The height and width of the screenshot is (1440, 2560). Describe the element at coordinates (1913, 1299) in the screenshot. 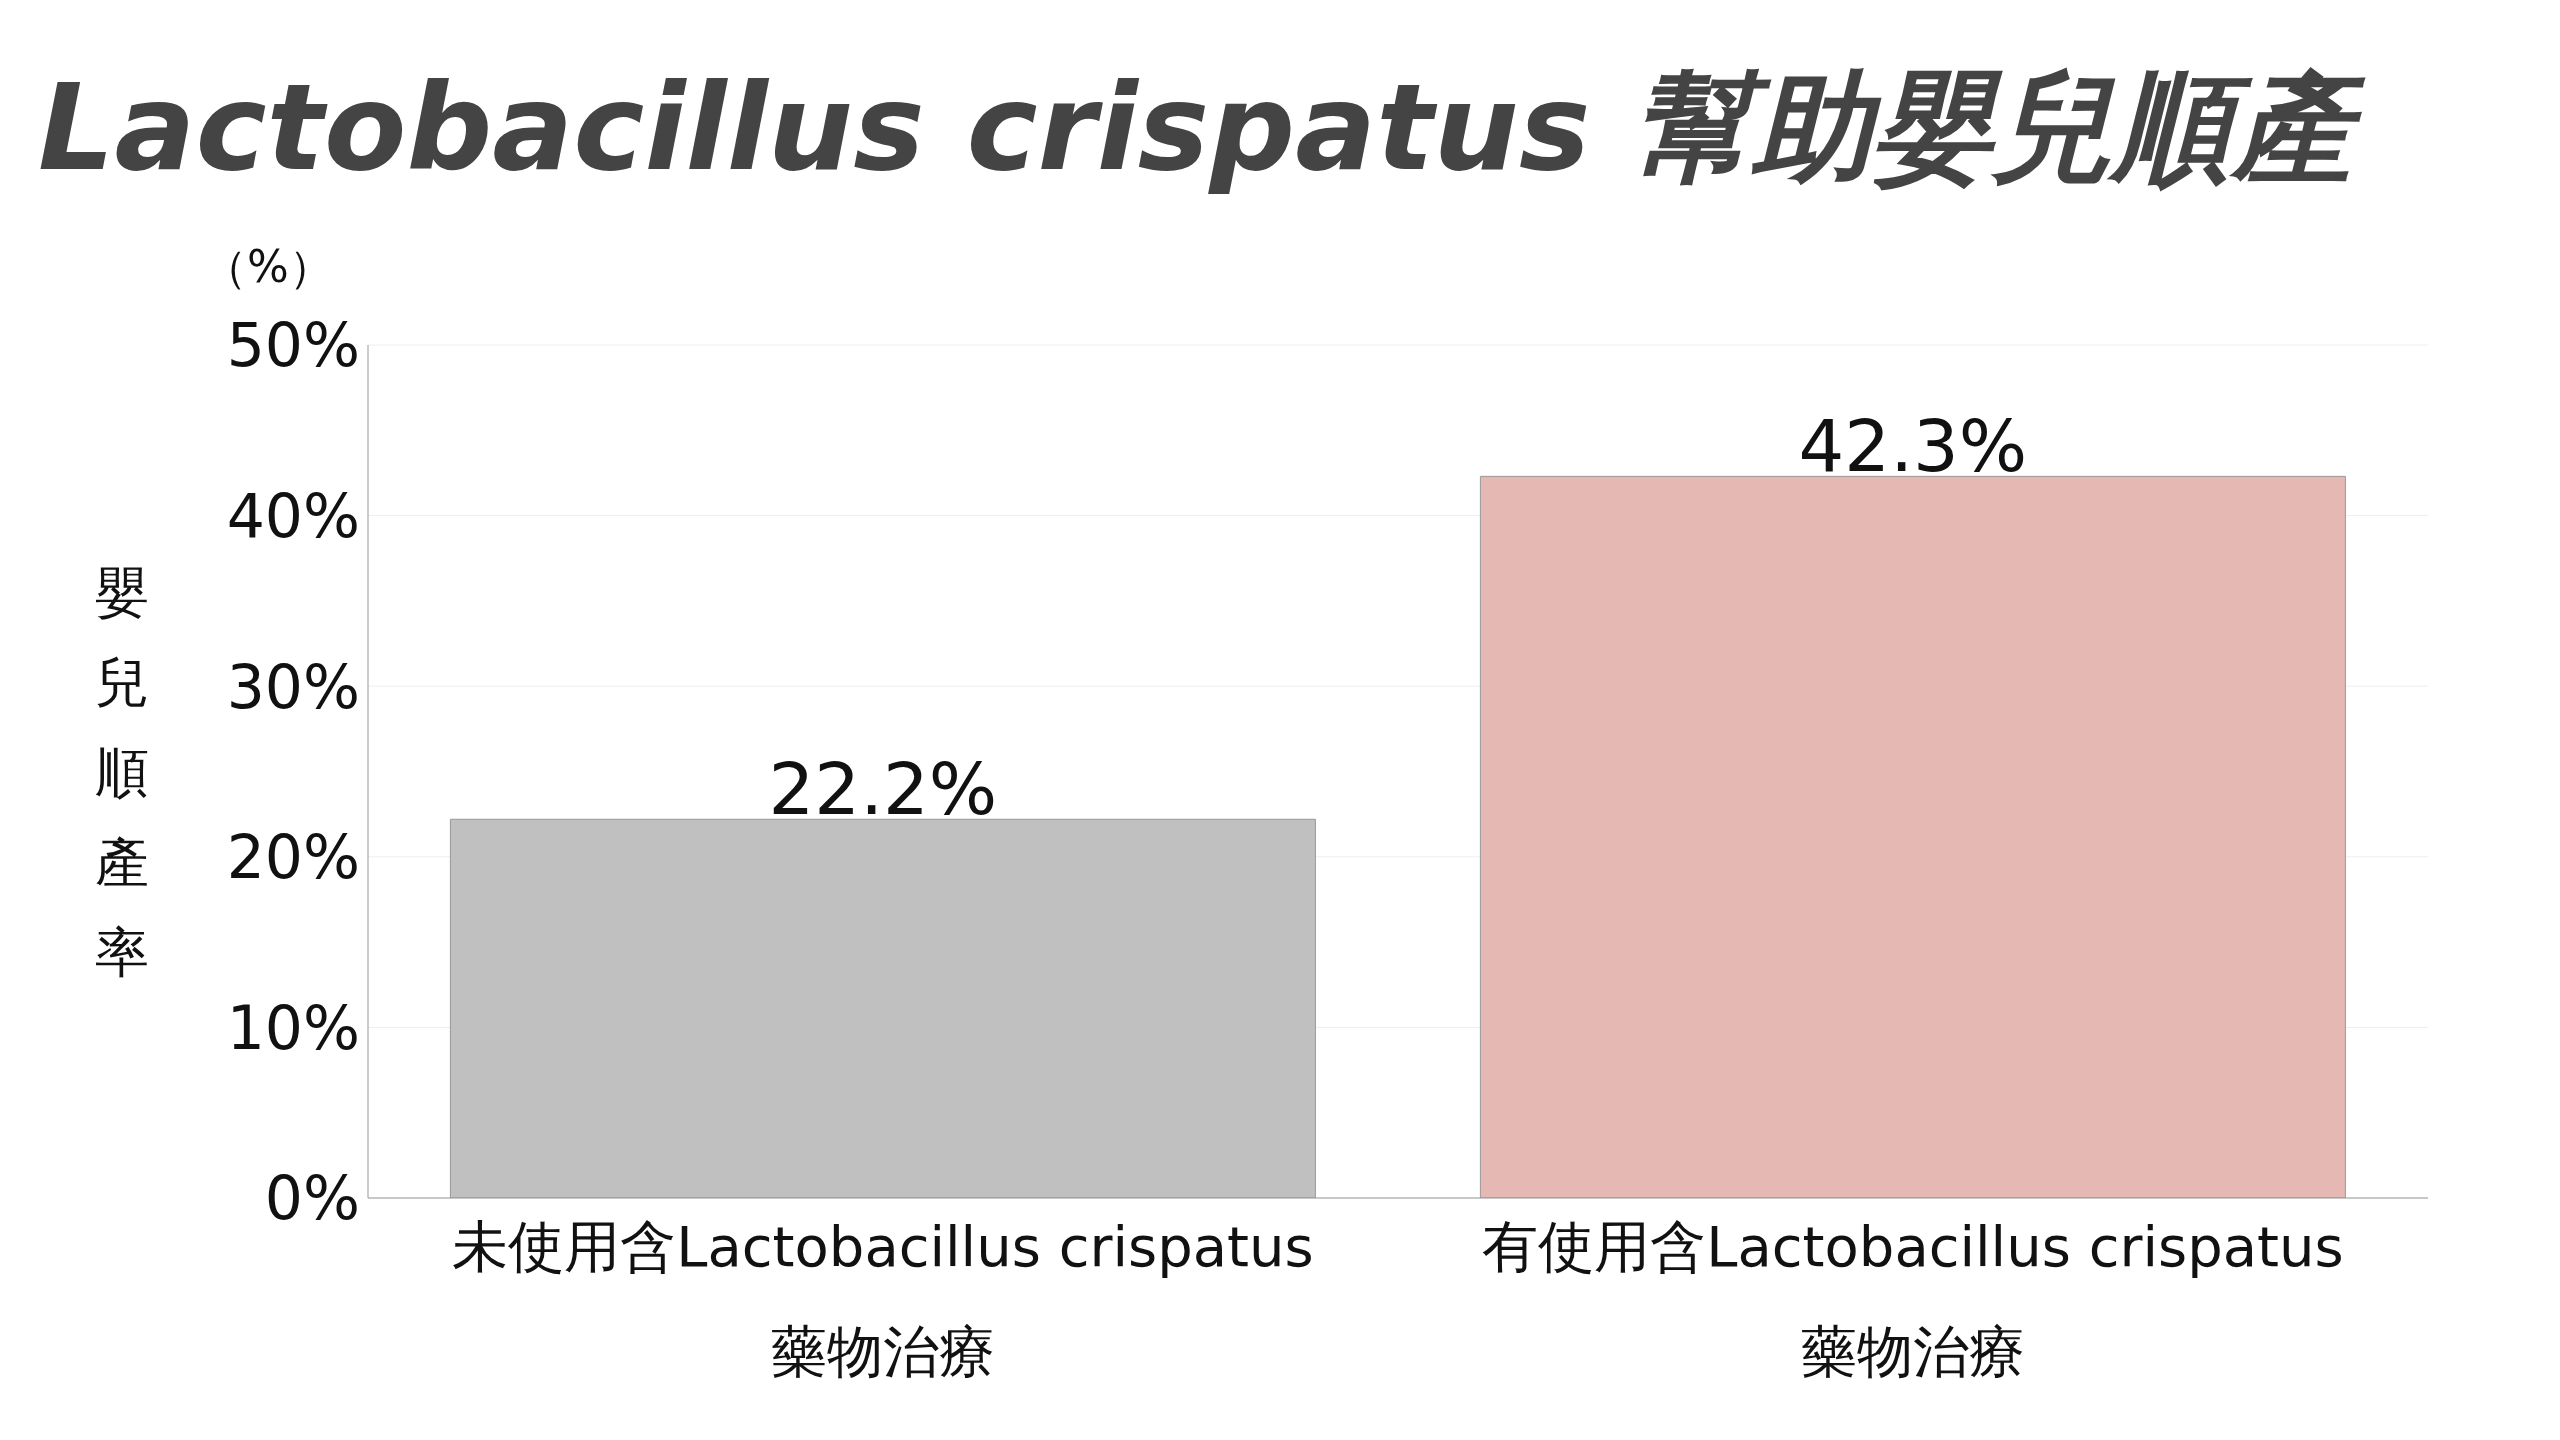

I see `x-tick-label: 有使用含Lactobacillus crispatus 藥物治療` at that location.